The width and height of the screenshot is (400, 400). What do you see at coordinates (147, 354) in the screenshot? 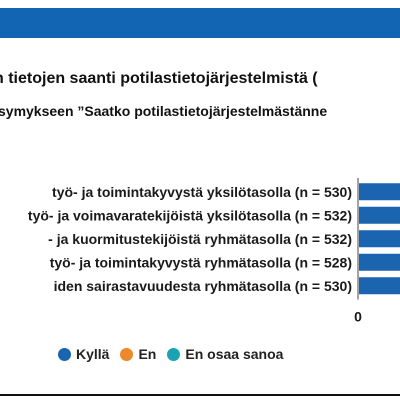
I see `legend-label-en: En` at bounding box center [147, 354].